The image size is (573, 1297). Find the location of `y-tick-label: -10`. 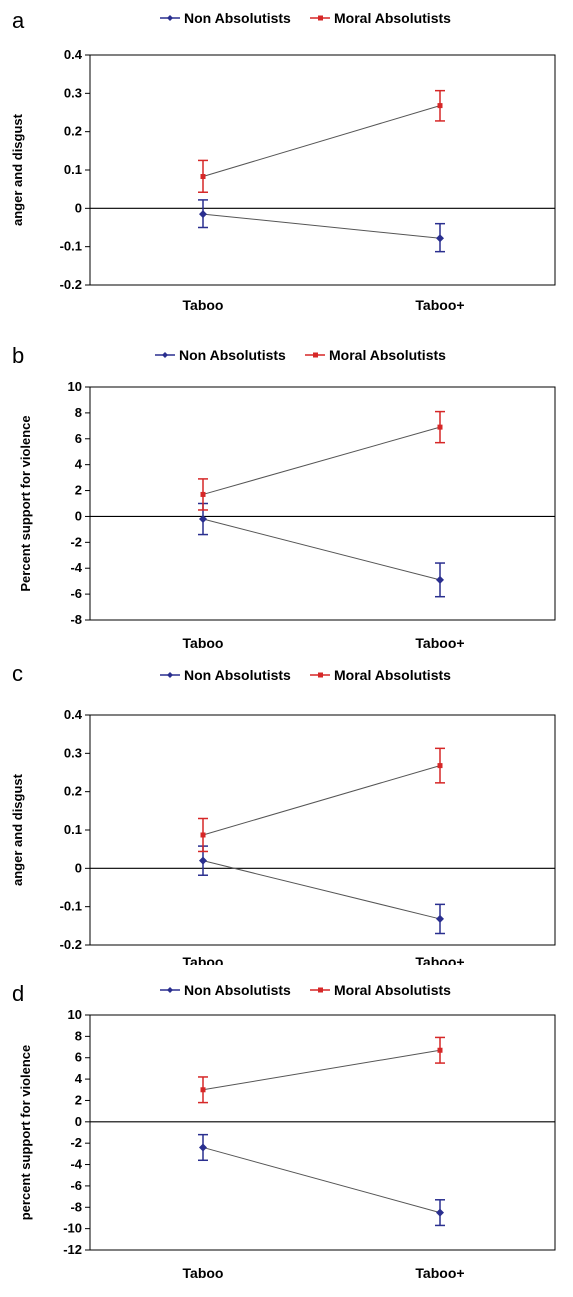

y-tick-label: -10 is located at coordinates (72, 1228).